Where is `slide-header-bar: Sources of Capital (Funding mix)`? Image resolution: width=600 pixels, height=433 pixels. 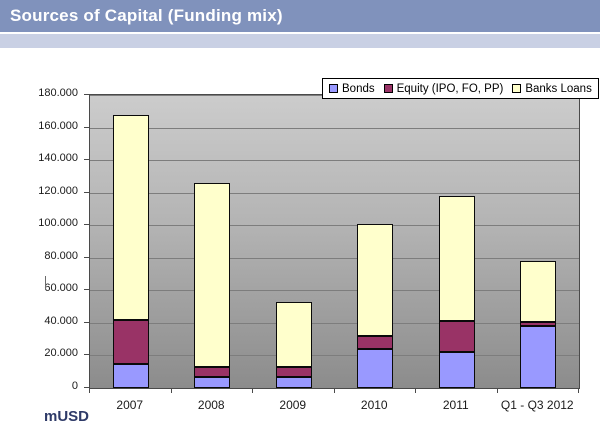
slide-header-bar: Sources of Capital (Funding mix) is located at coordinates (300, 16).